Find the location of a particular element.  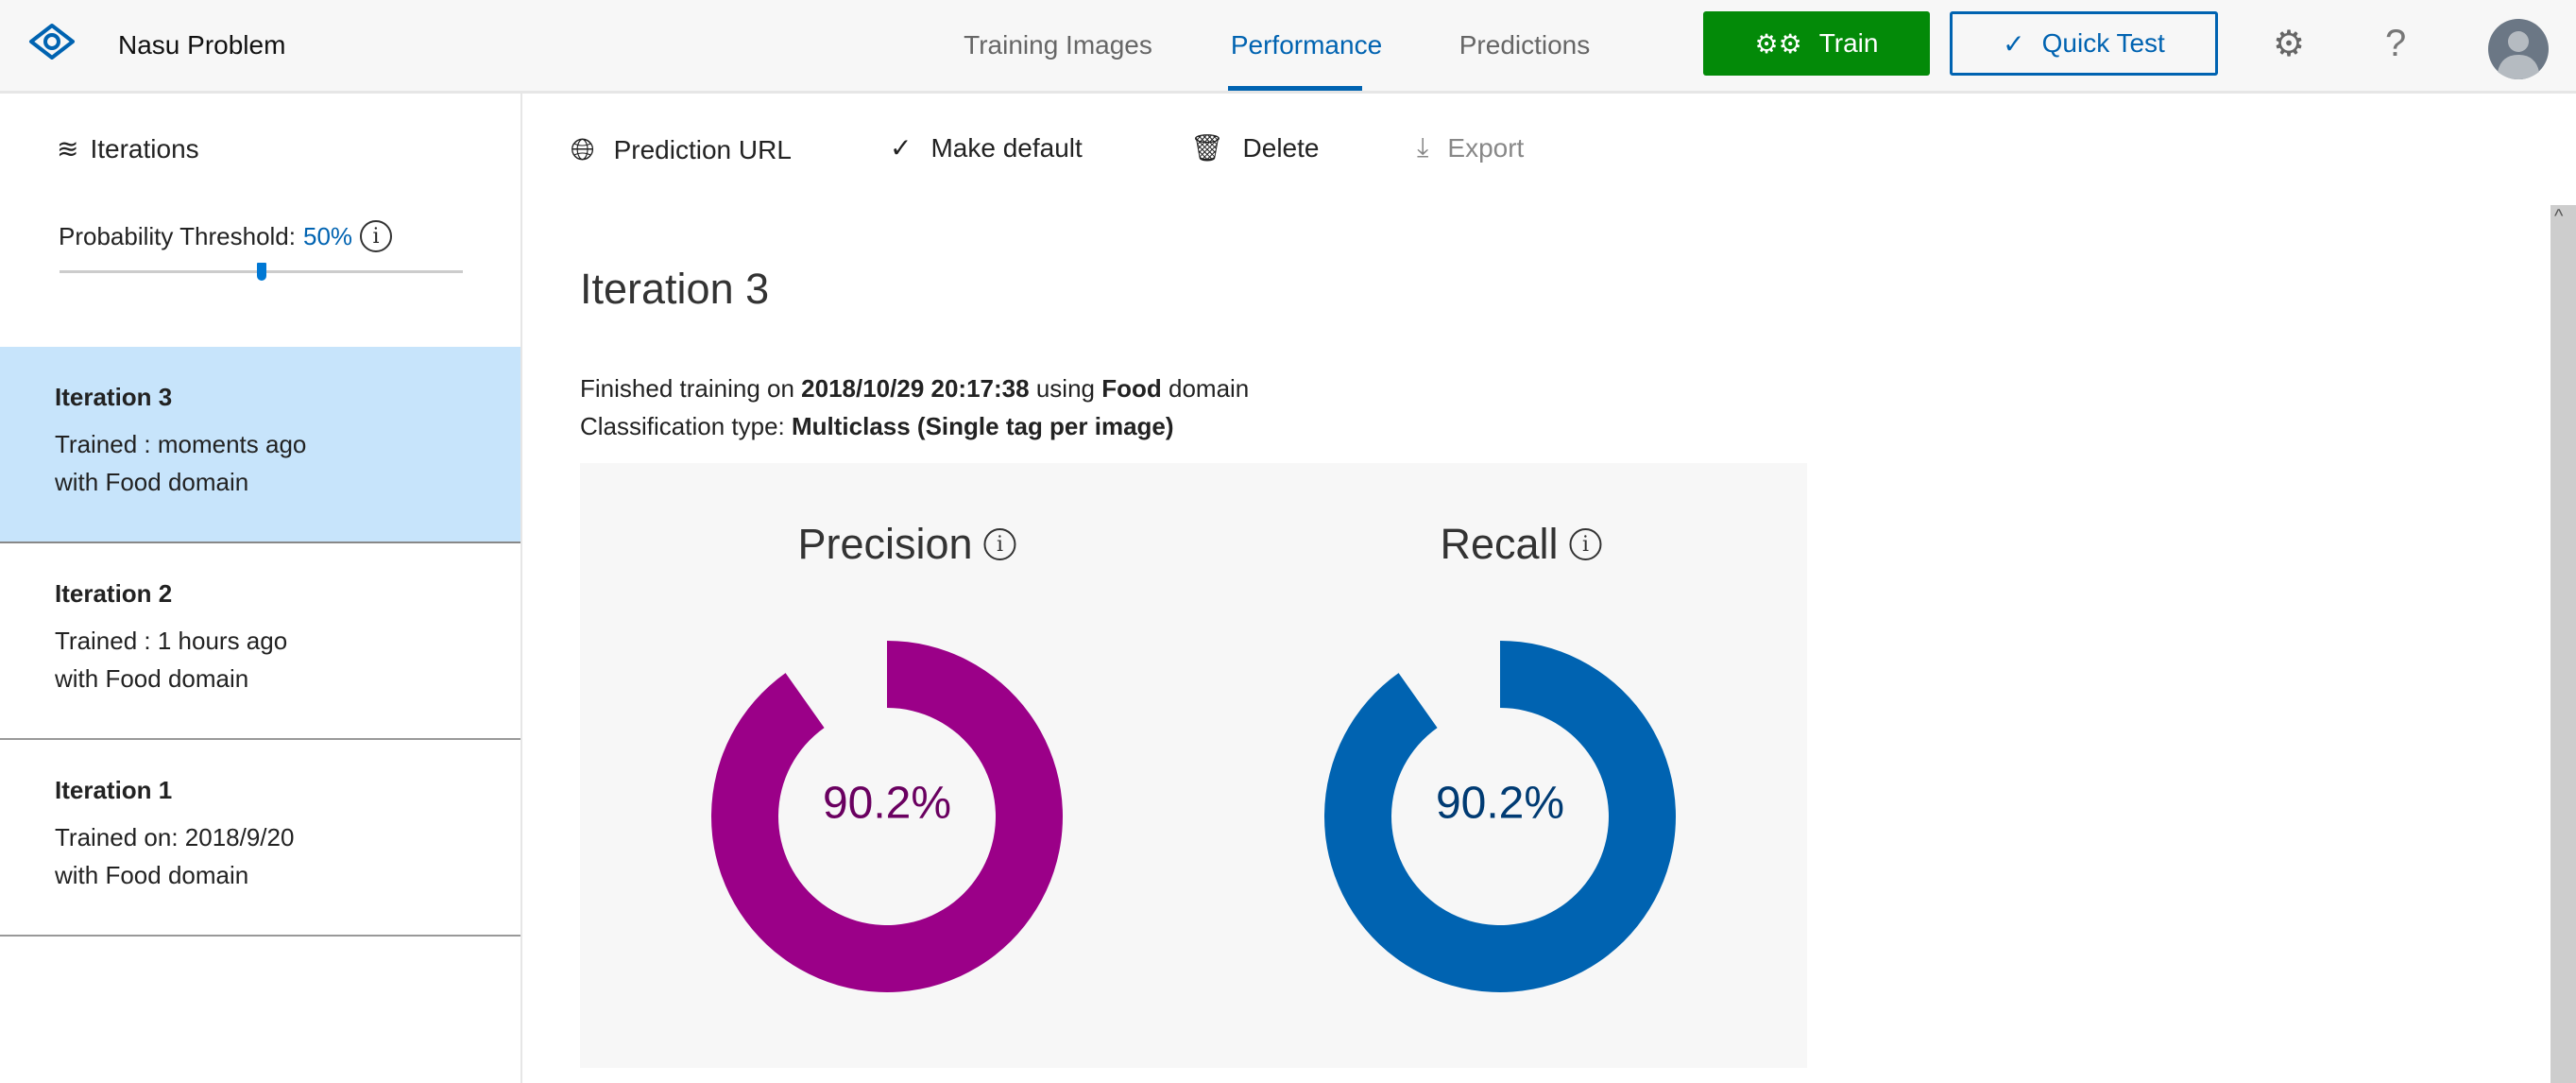

text: using is located at coordinates (1065, 389).